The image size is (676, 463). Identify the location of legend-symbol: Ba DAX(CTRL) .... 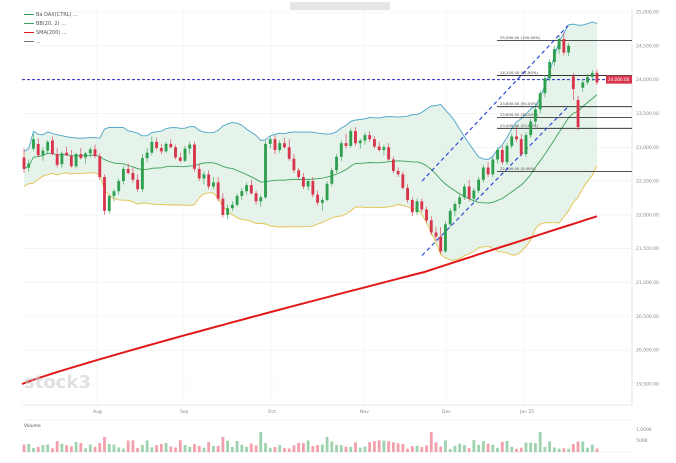
(51, 15).